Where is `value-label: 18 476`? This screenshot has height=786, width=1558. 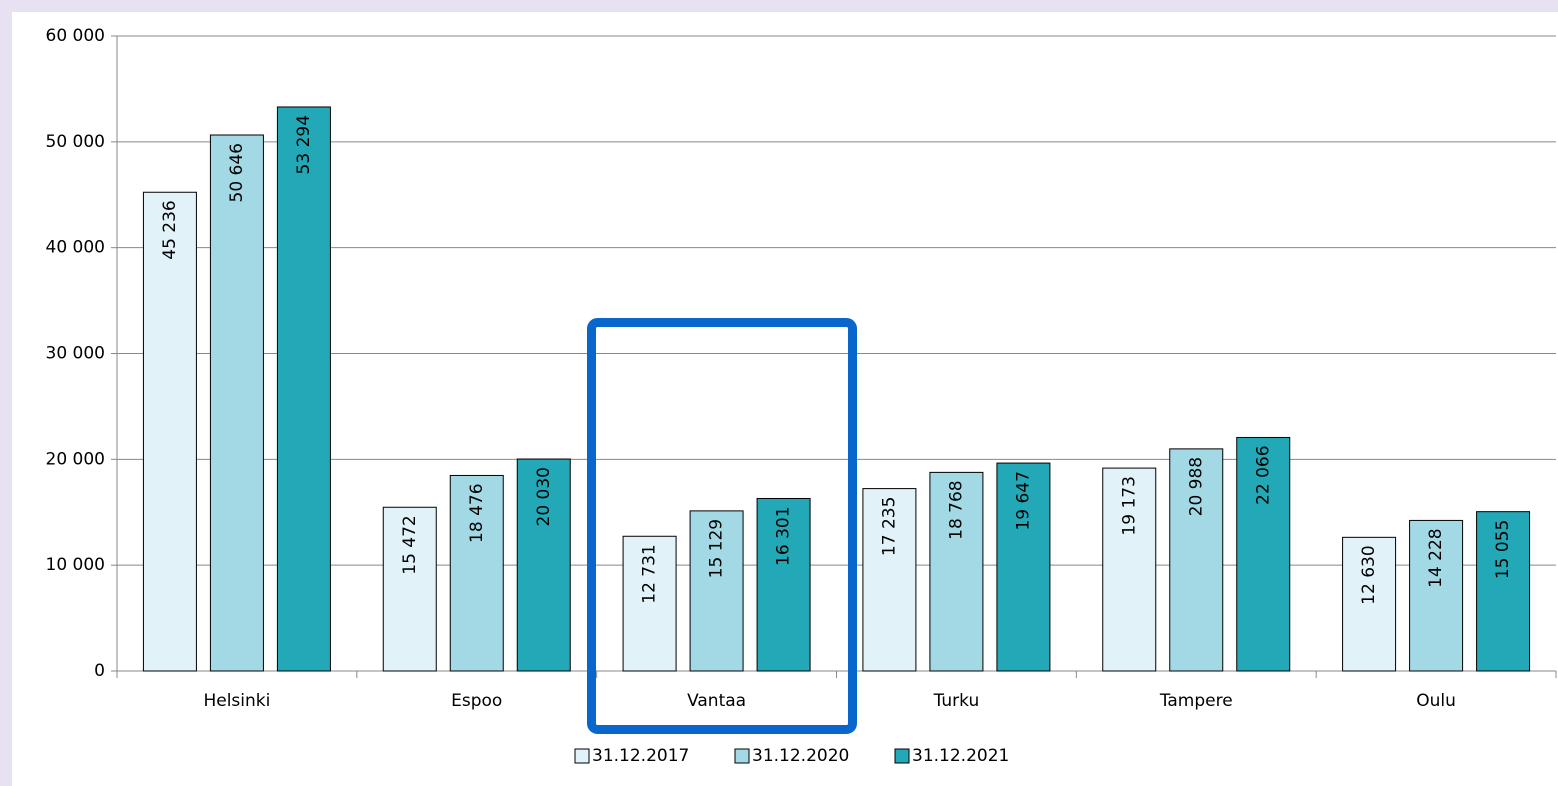
value-label: 18 476 is located at coordinates (477, 512).